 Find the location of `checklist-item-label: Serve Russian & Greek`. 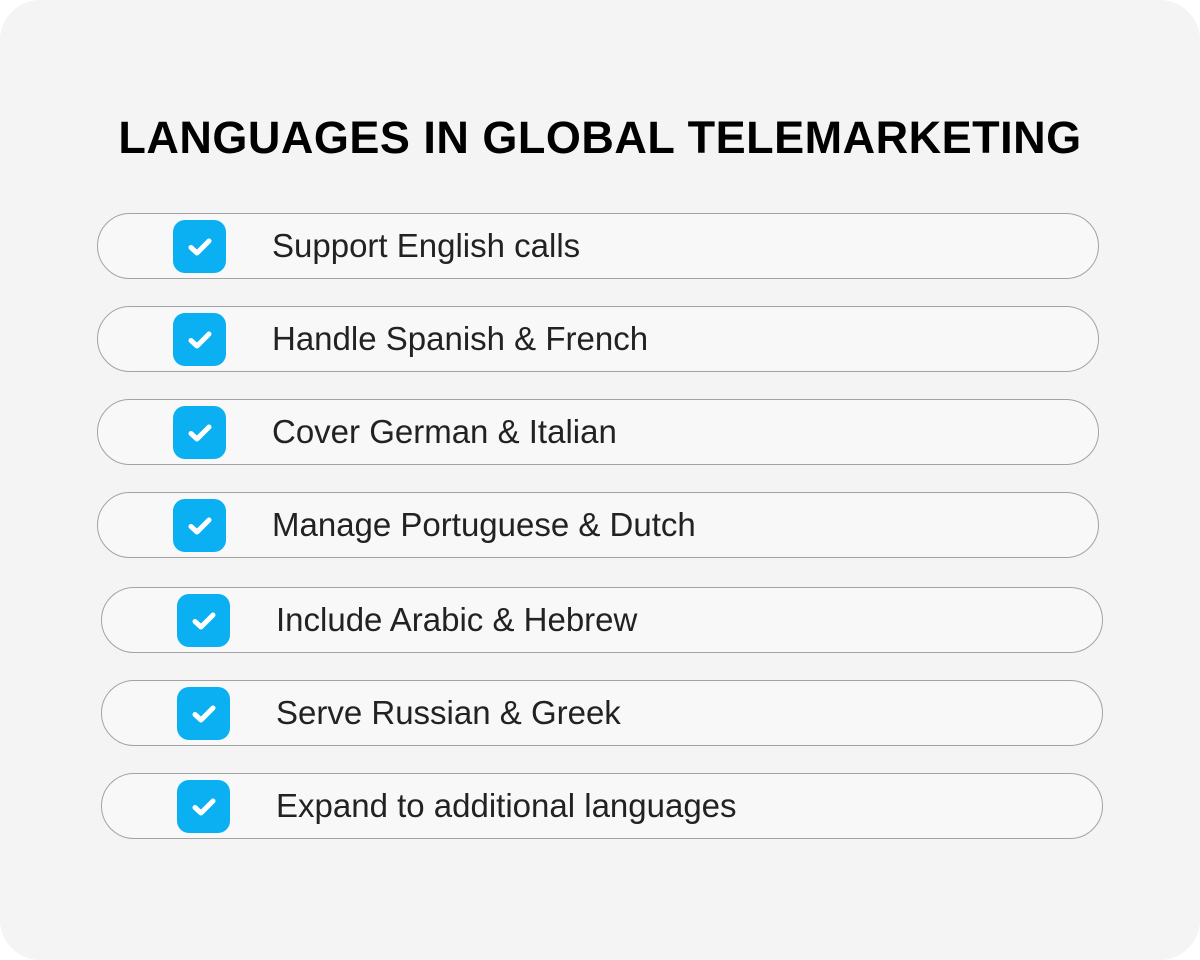

checklist-item-label: Serve Russian & Greek is located at coordinates (448, 712).